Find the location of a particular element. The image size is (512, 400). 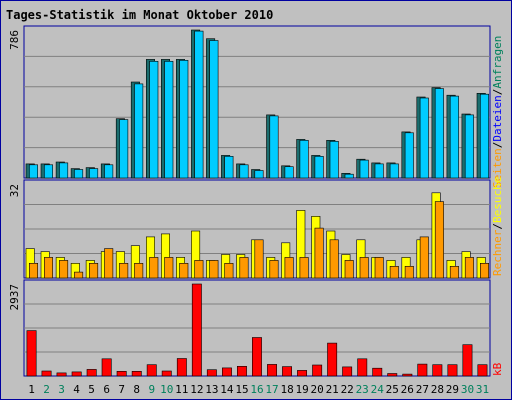

day-label-12: 12 is located at coordinates (196, 389).